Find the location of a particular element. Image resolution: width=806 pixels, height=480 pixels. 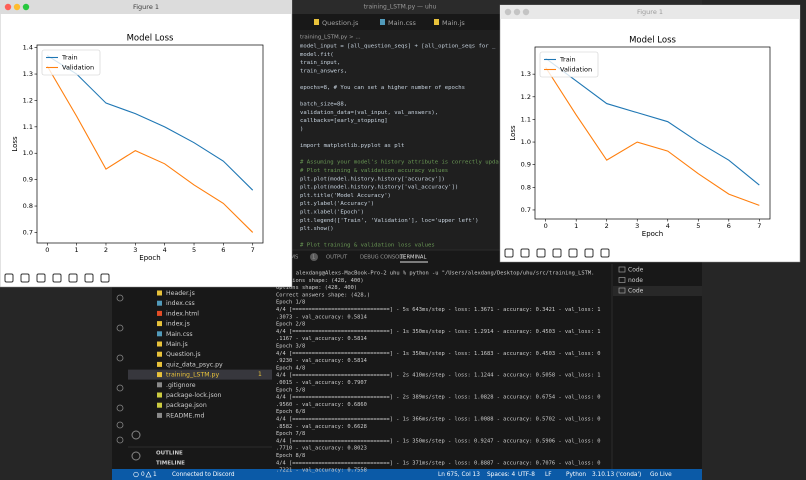

data-line is located at coordinates (652, 136).